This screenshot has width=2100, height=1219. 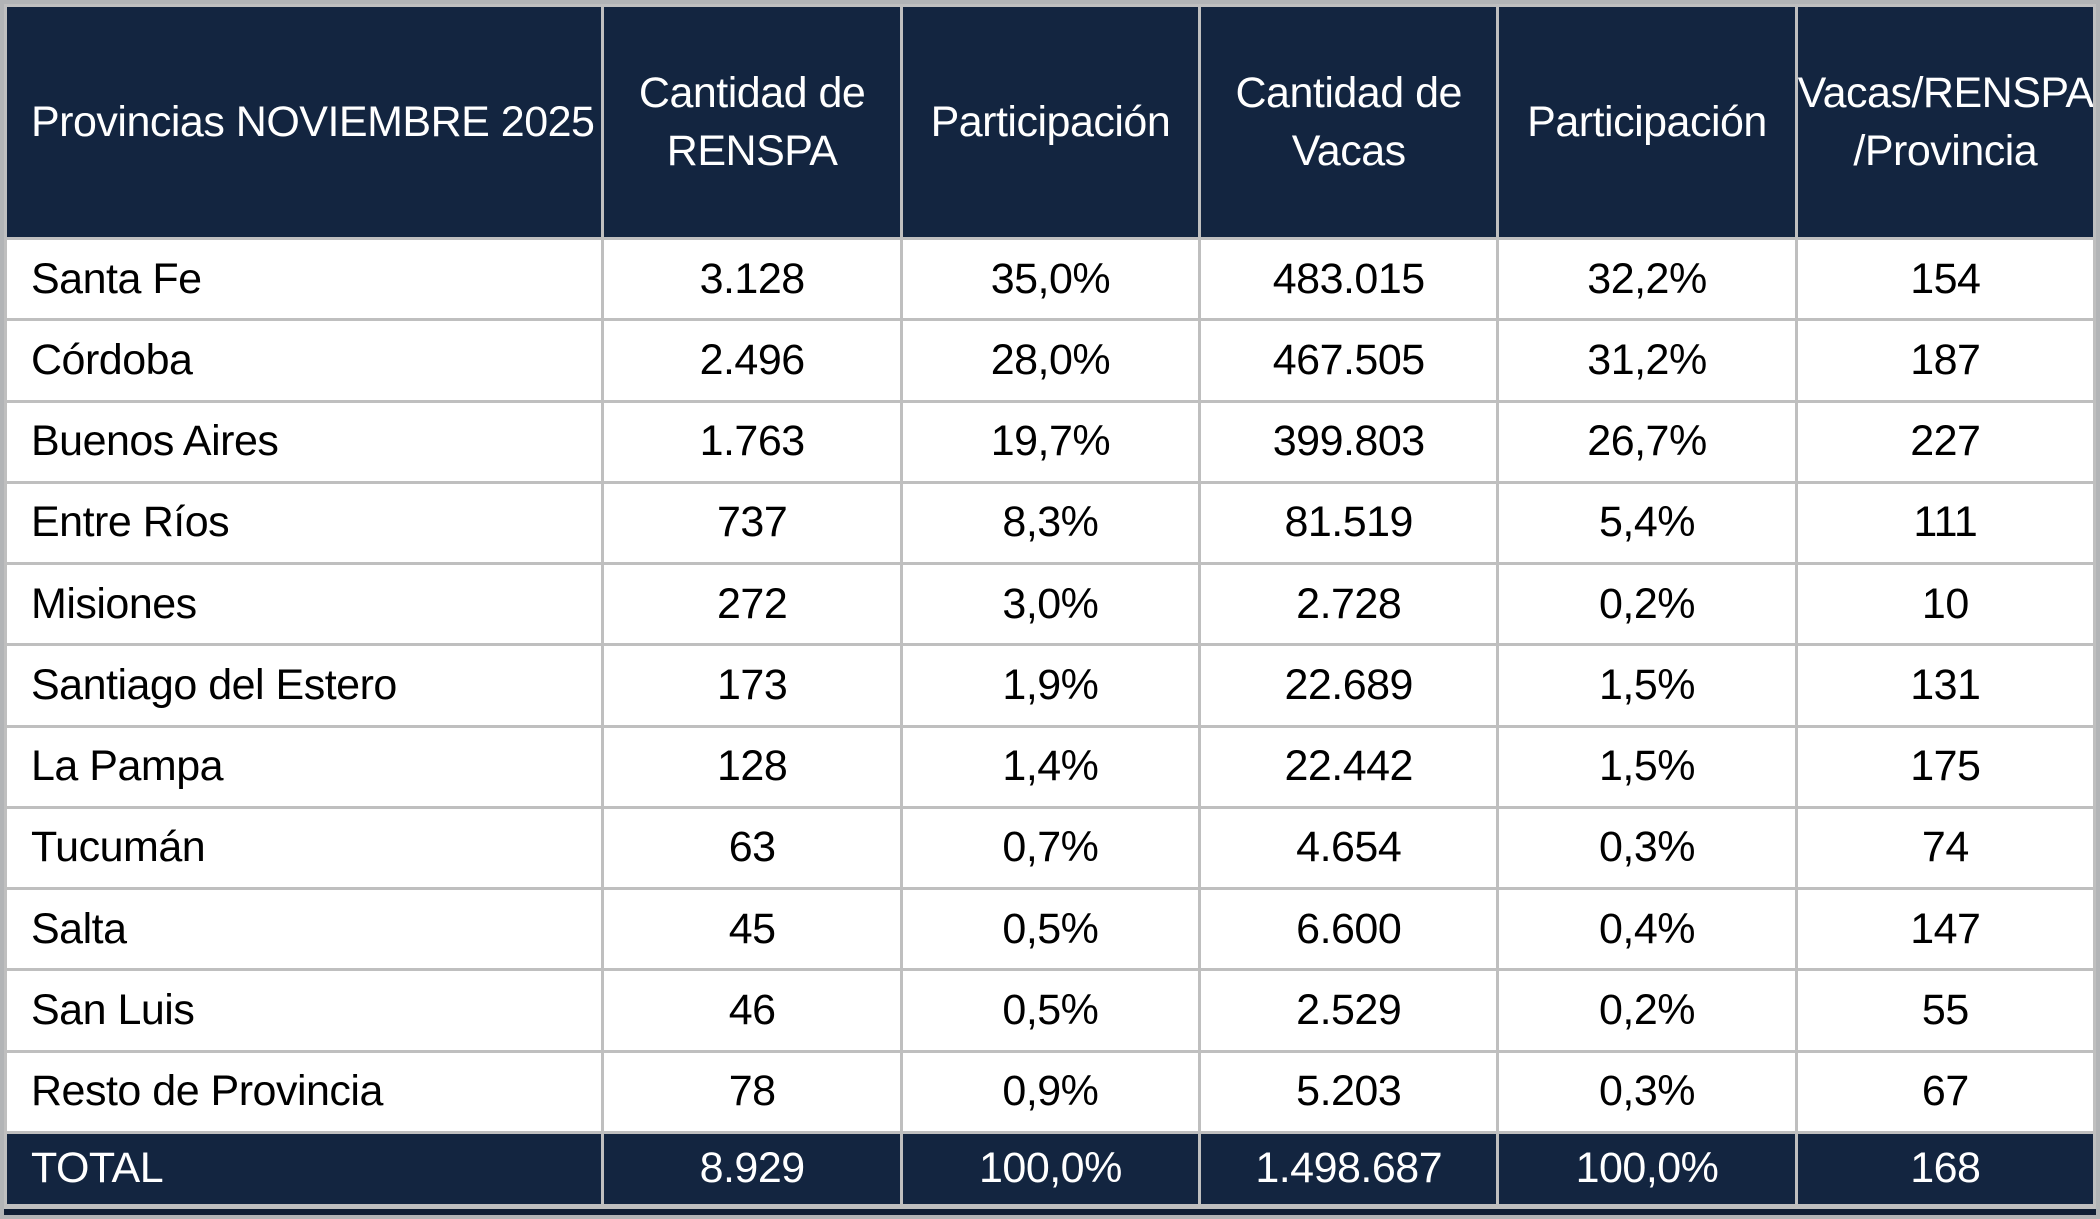 I want to click on cell-renspa-count: 45, so click(x=752, y=929).